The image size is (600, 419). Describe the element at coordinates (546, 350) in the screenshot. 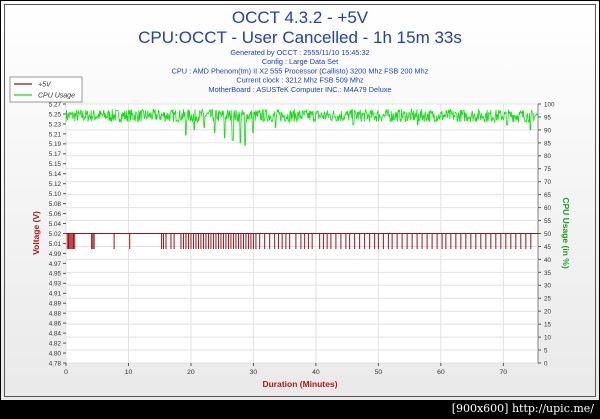

I see `y2-tick-label: 5` at that location.